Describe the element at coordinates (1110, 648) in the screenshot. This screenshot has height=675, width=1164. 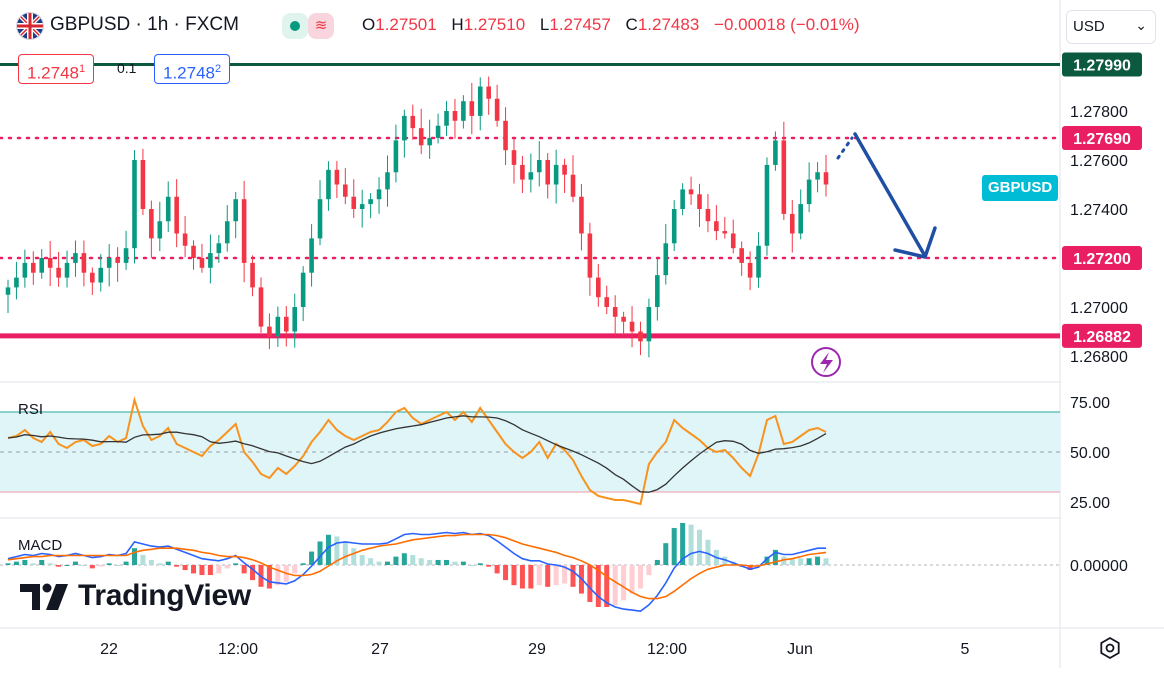
I see `settings-icon` at that location.